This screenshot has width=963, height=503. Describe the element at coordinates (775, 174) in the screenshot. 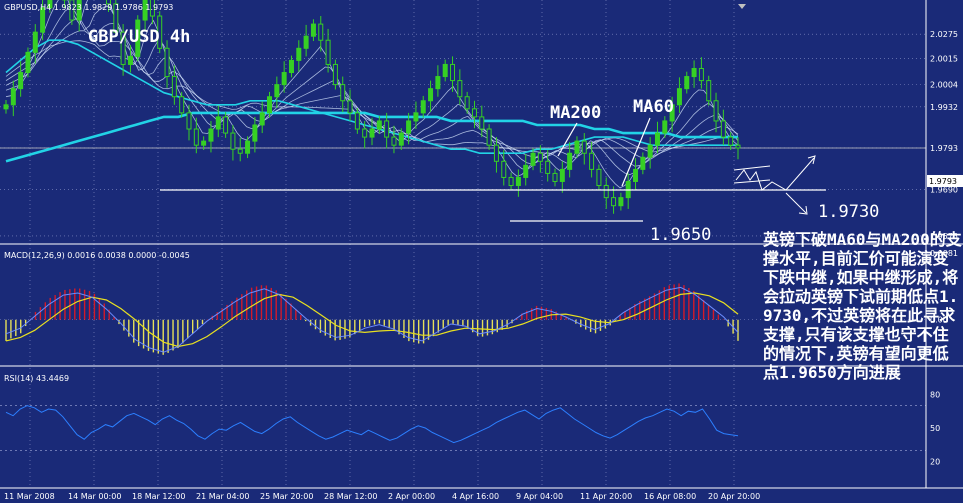

I see `projection-path` at that location.